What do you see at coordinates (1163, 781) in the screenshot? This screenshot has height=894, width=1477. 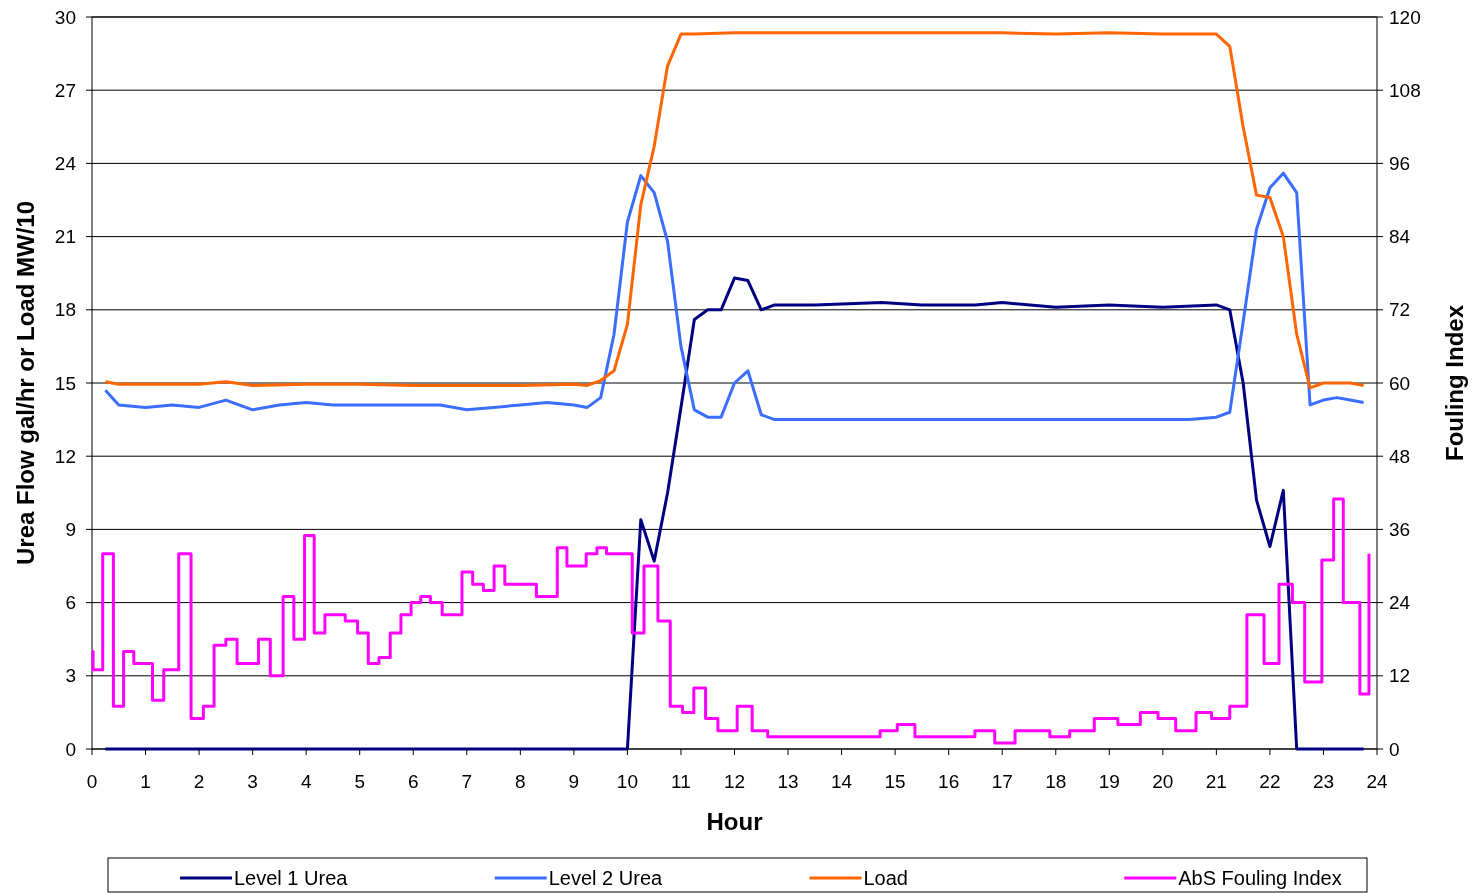 I see `x-tick-label: 20` at bounding box center [1163, 781].